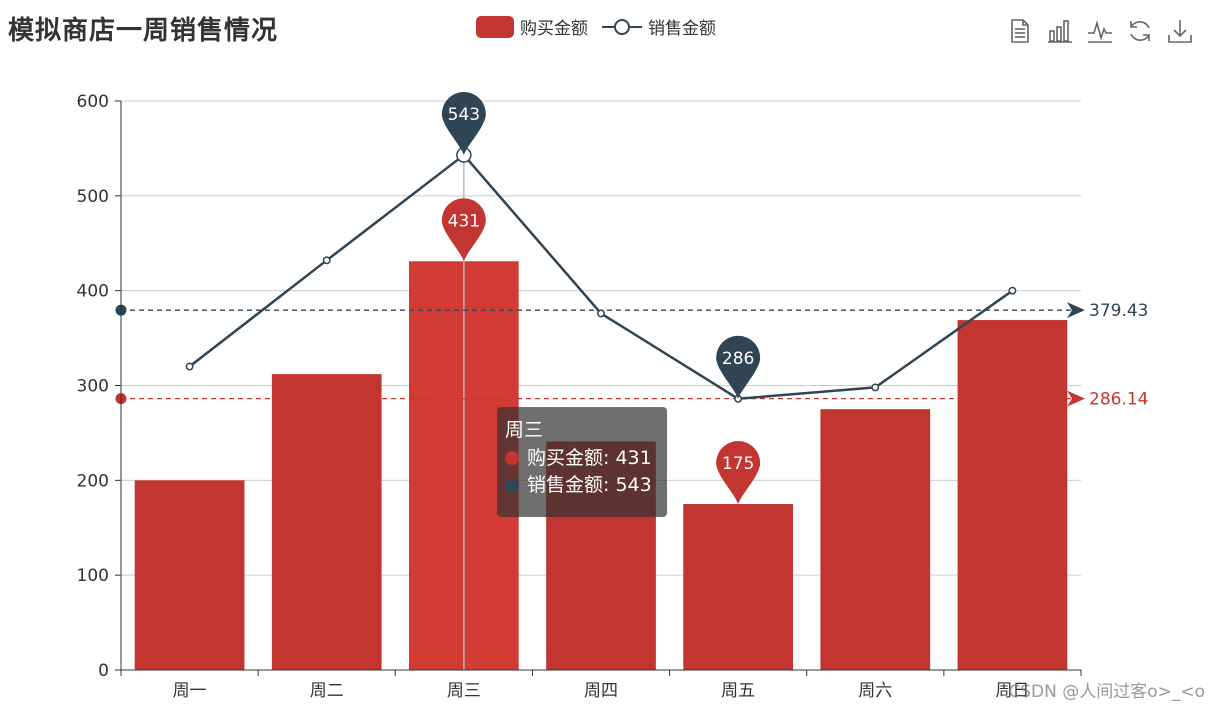 This screenshot has height=710, width=1215. What do you see at coordinates (93, 292) in the screenshot?
I see `y-tick-label: 400` at bounding box center [93, 292].